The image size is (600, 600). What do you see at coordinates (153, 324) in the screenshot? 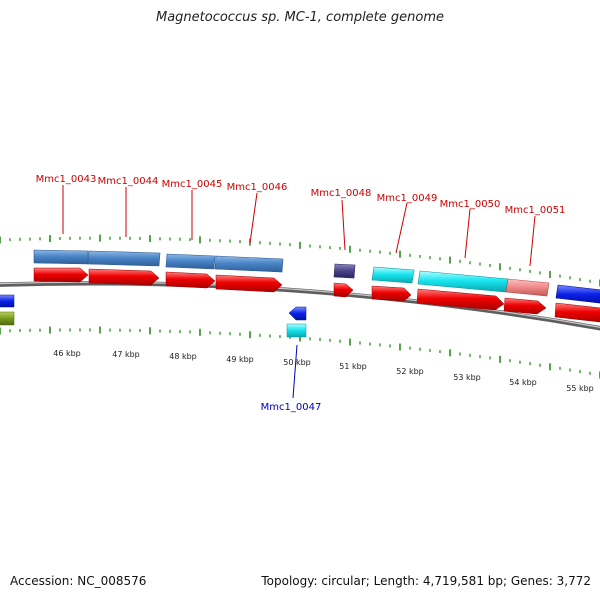
I see `reverse-cog-ring` at bounding box center [153, 324].